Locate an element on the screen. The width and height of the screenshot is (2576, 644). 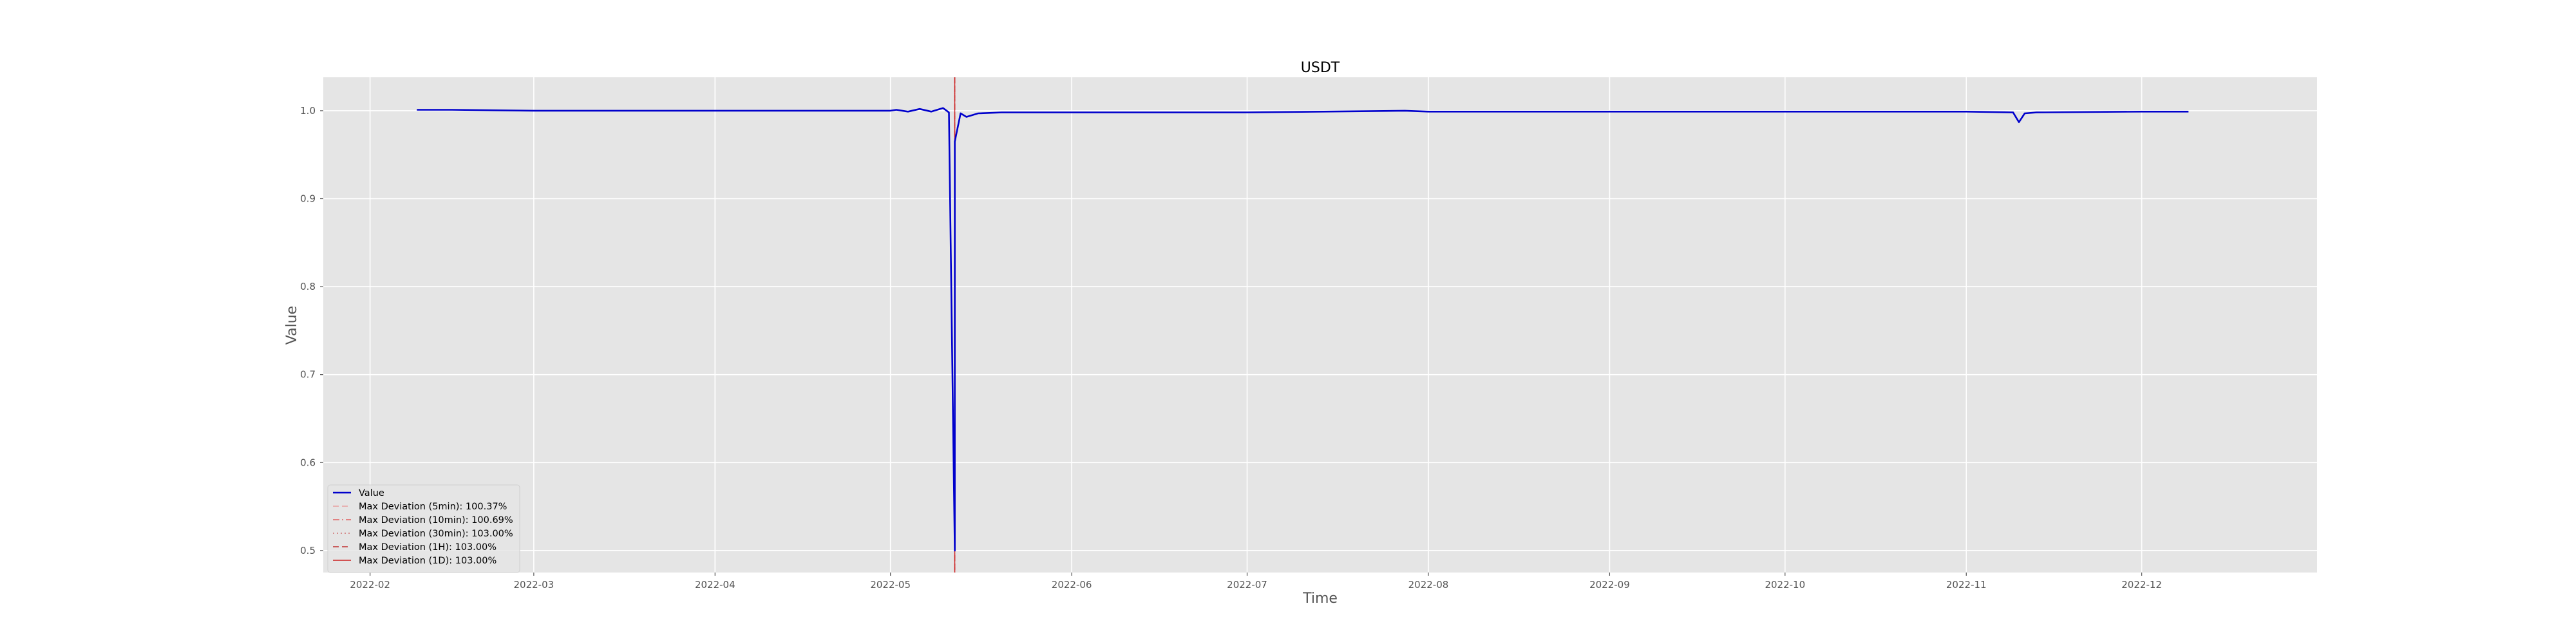
y-tick-label: 0.6 is located at coordinates (308, 463).